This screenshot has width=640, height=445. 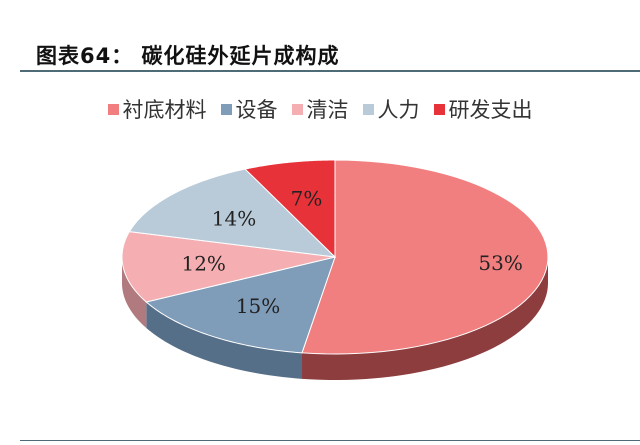 I want to click on legend-item: 人力, so click(x=391, y=109).